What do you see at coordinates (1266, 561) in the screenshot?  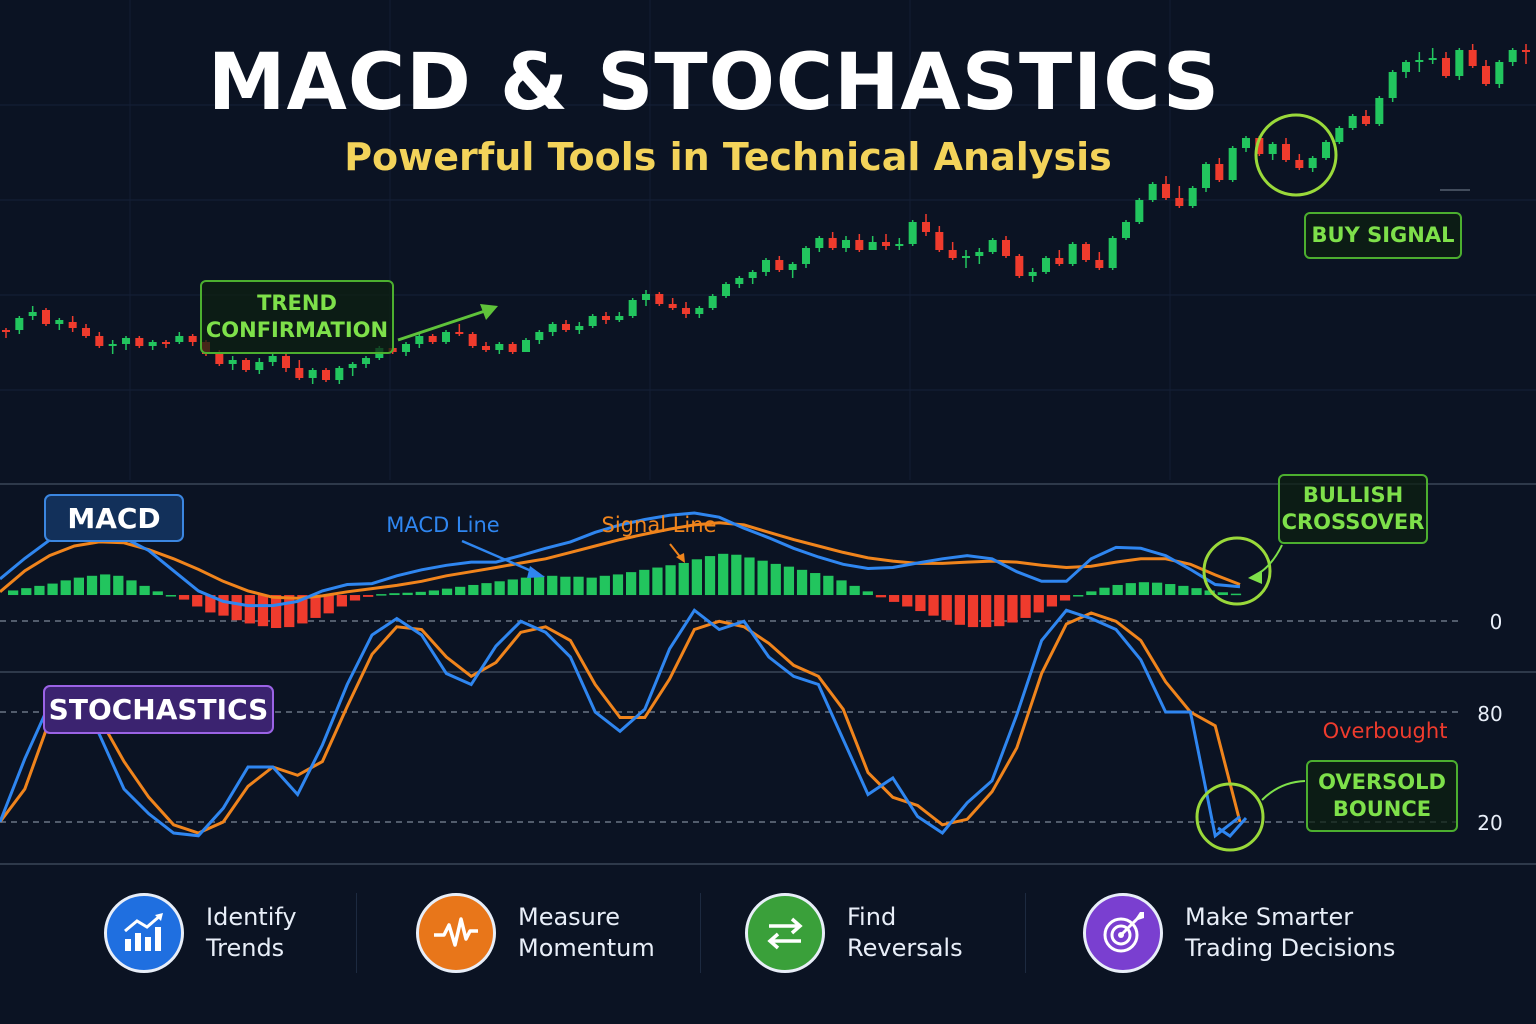 I see `bullish-crossover-connector` at bounding box center [1266, 561].